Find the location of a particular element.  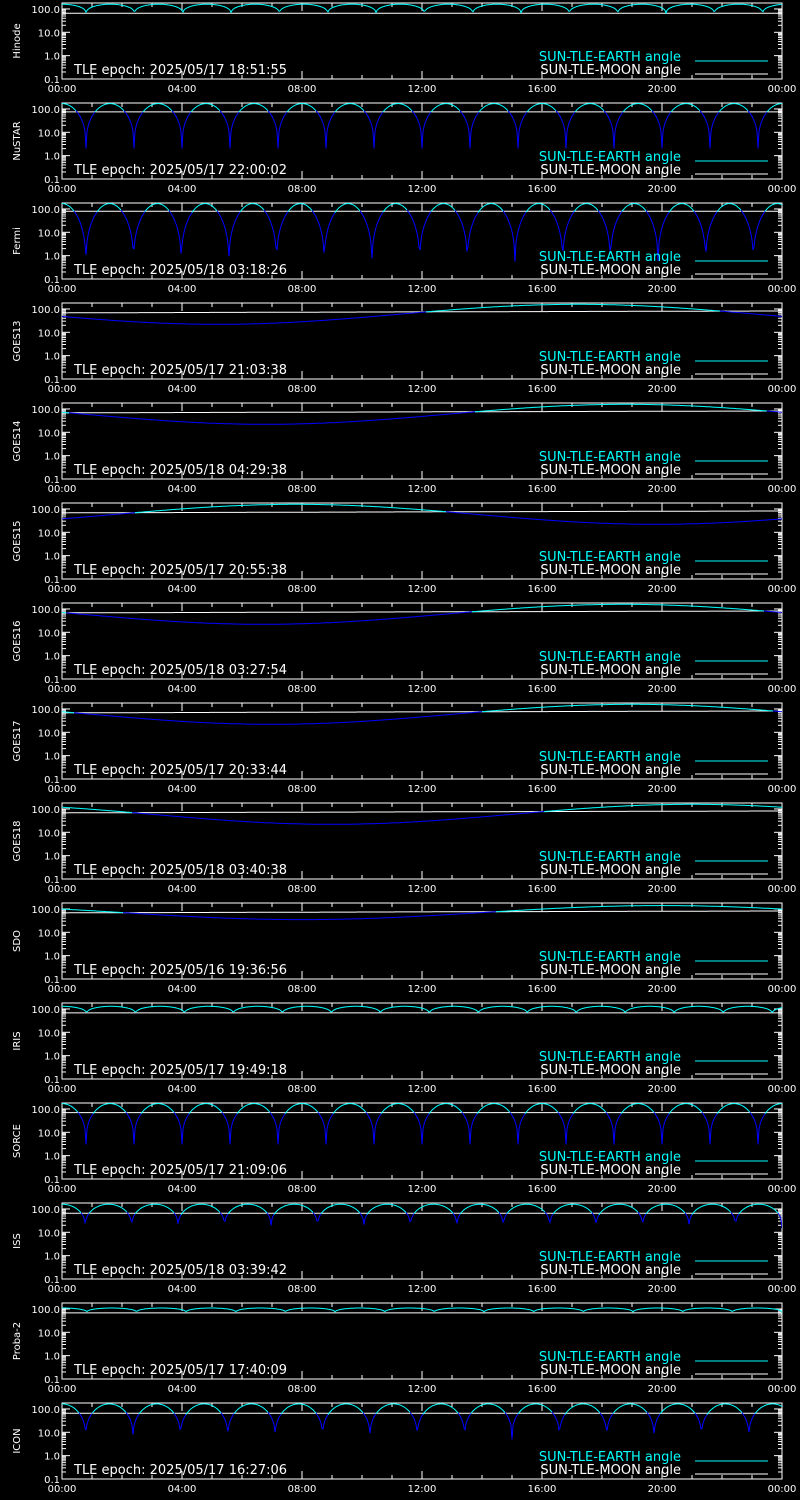

tle-epoch-label: TLE epoch: 2025/05/17 21:09:06 is located at coordinates (180, 1170).